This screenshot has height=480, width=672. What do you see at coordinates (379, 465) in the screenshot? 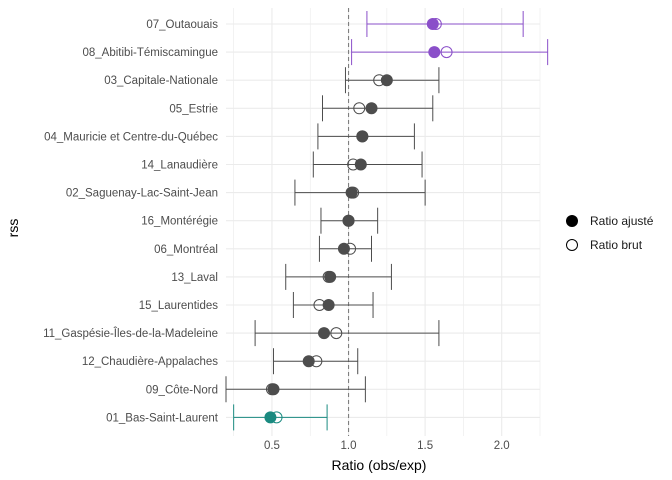
I see `x-axis-title: Ratio (obs/exp)` at bounding box center [379, 465].